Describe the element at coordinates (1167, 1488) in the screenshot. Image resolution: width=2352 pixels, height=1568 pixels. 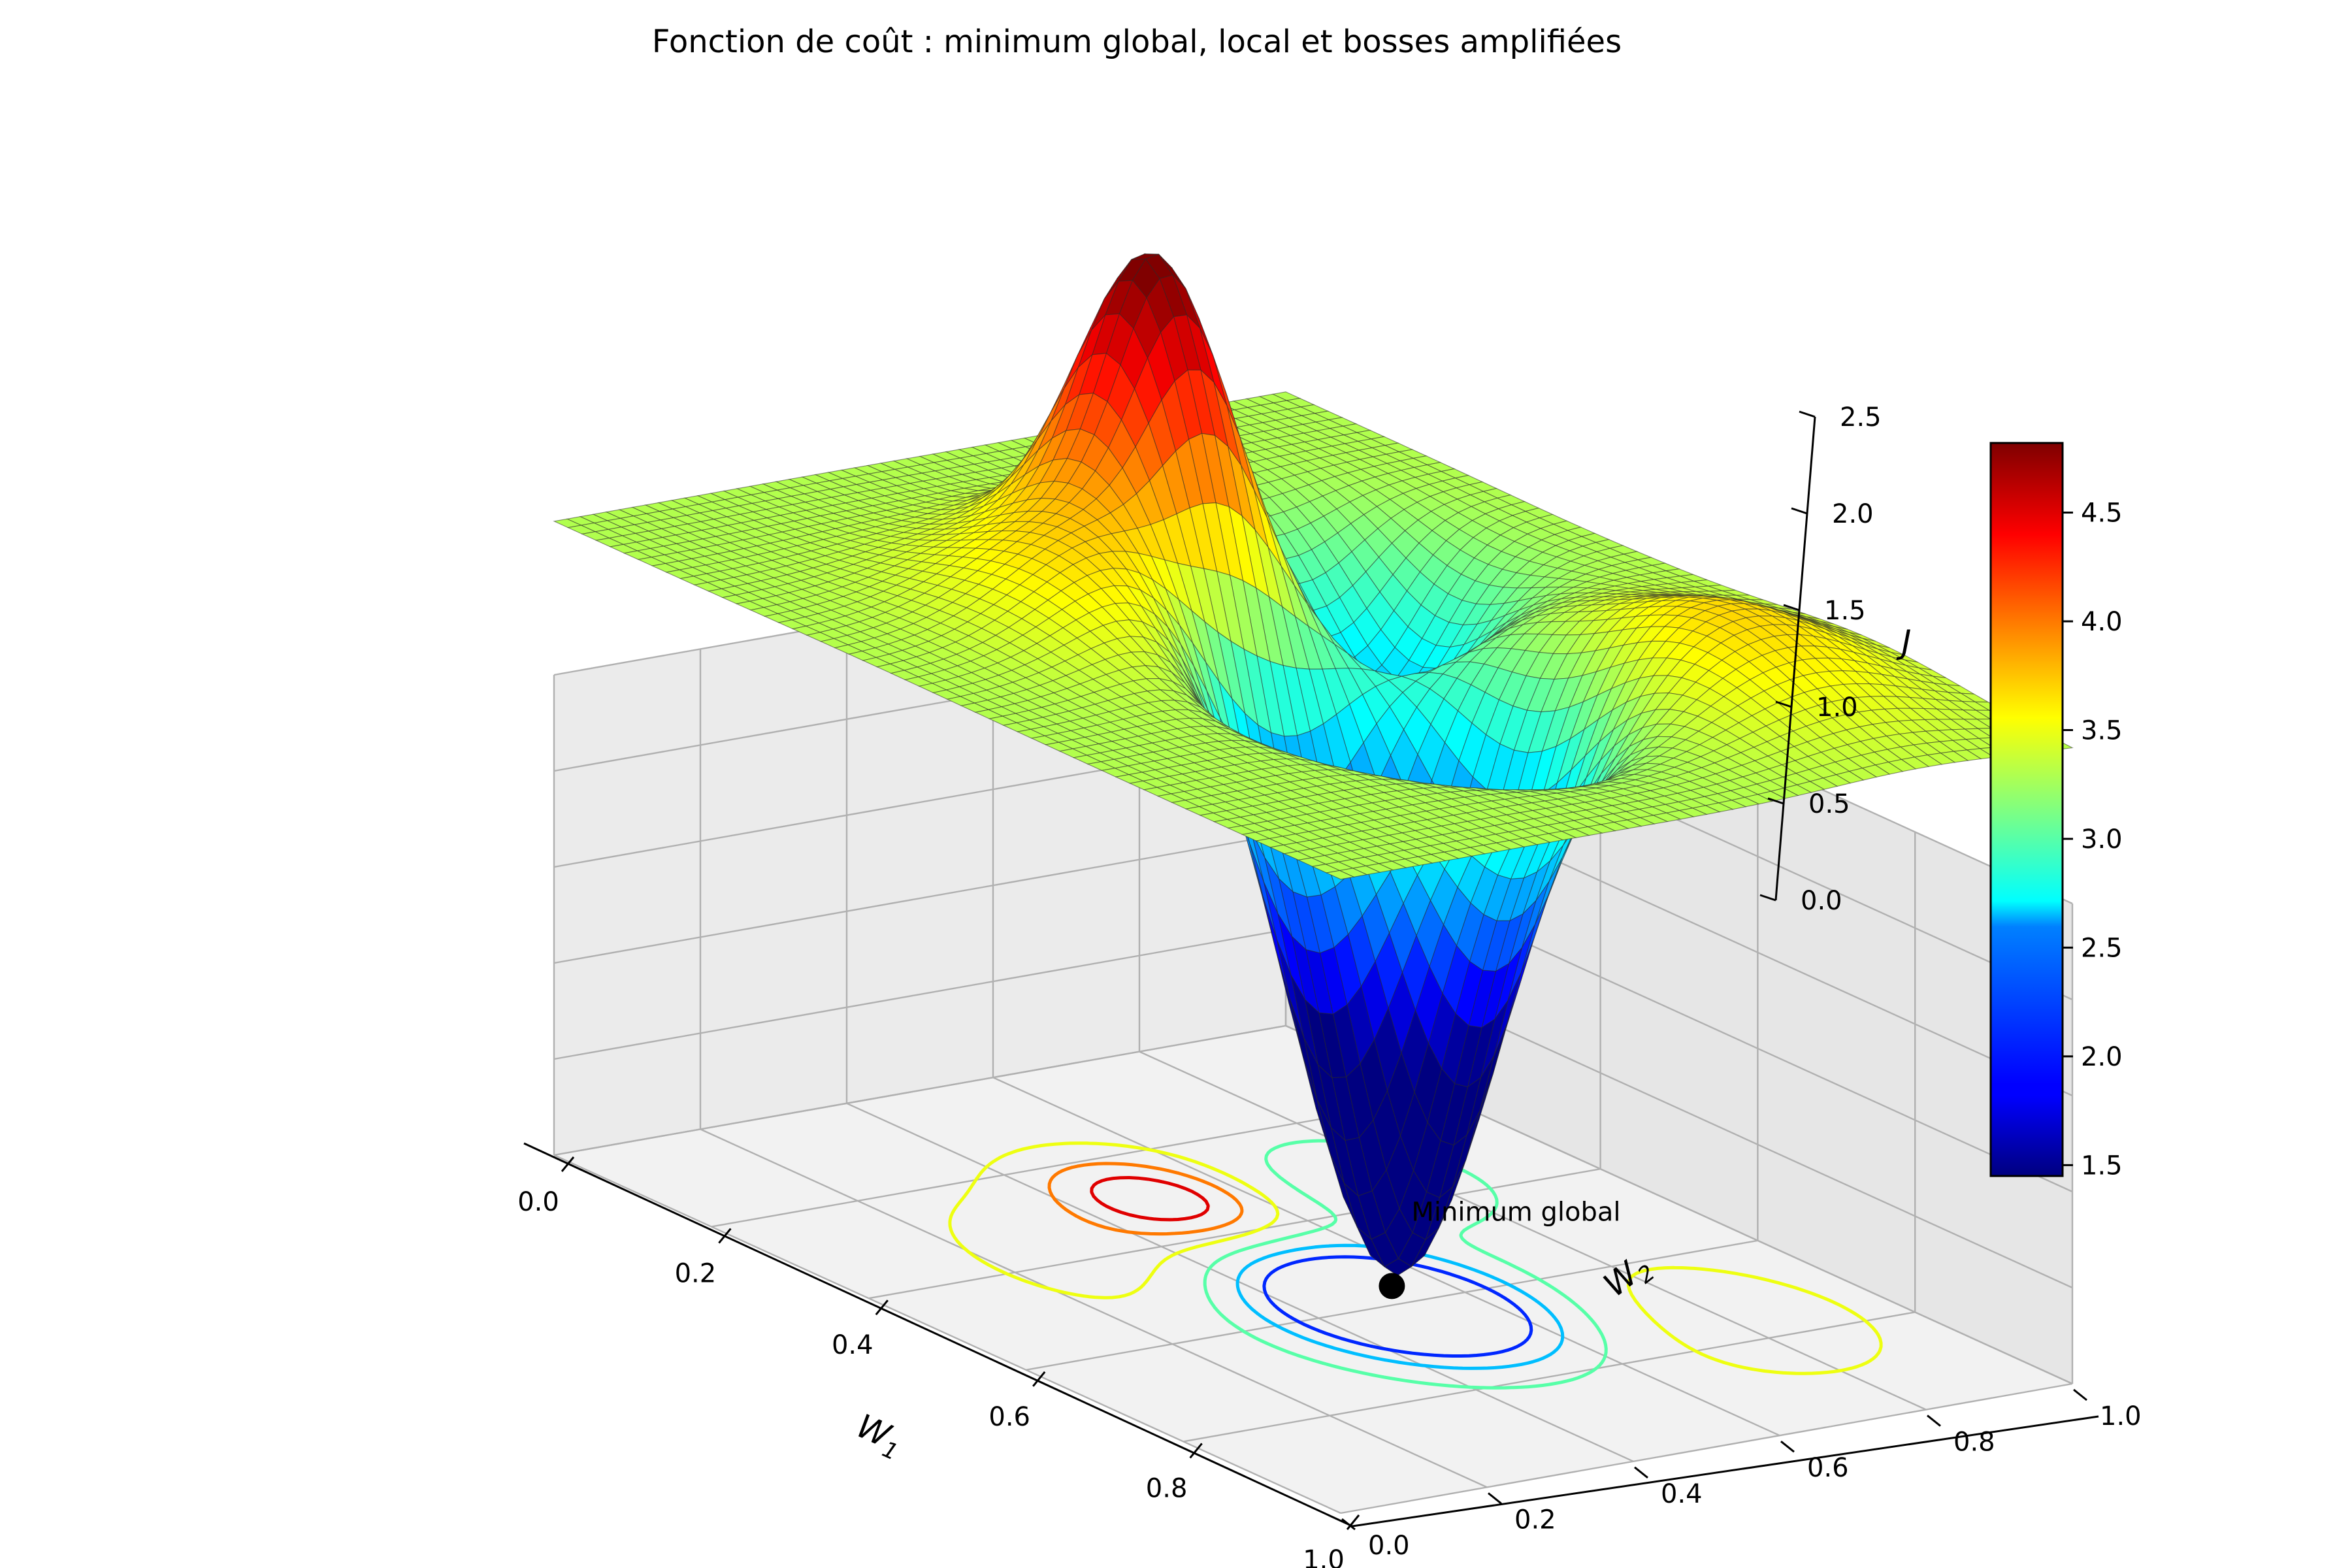
I see `w1-tick-label: 0.8` at that location.